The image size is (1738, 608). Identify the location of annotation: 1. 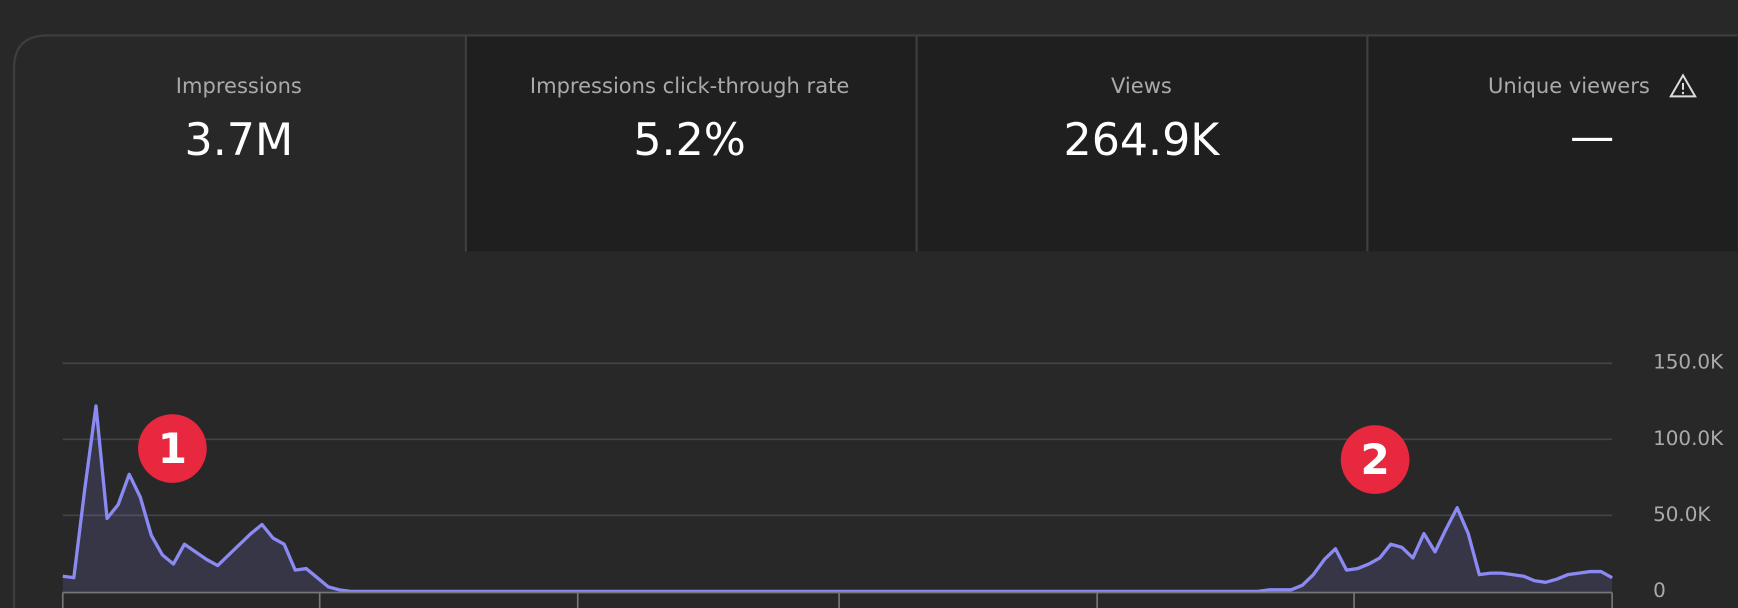
(172, 448).